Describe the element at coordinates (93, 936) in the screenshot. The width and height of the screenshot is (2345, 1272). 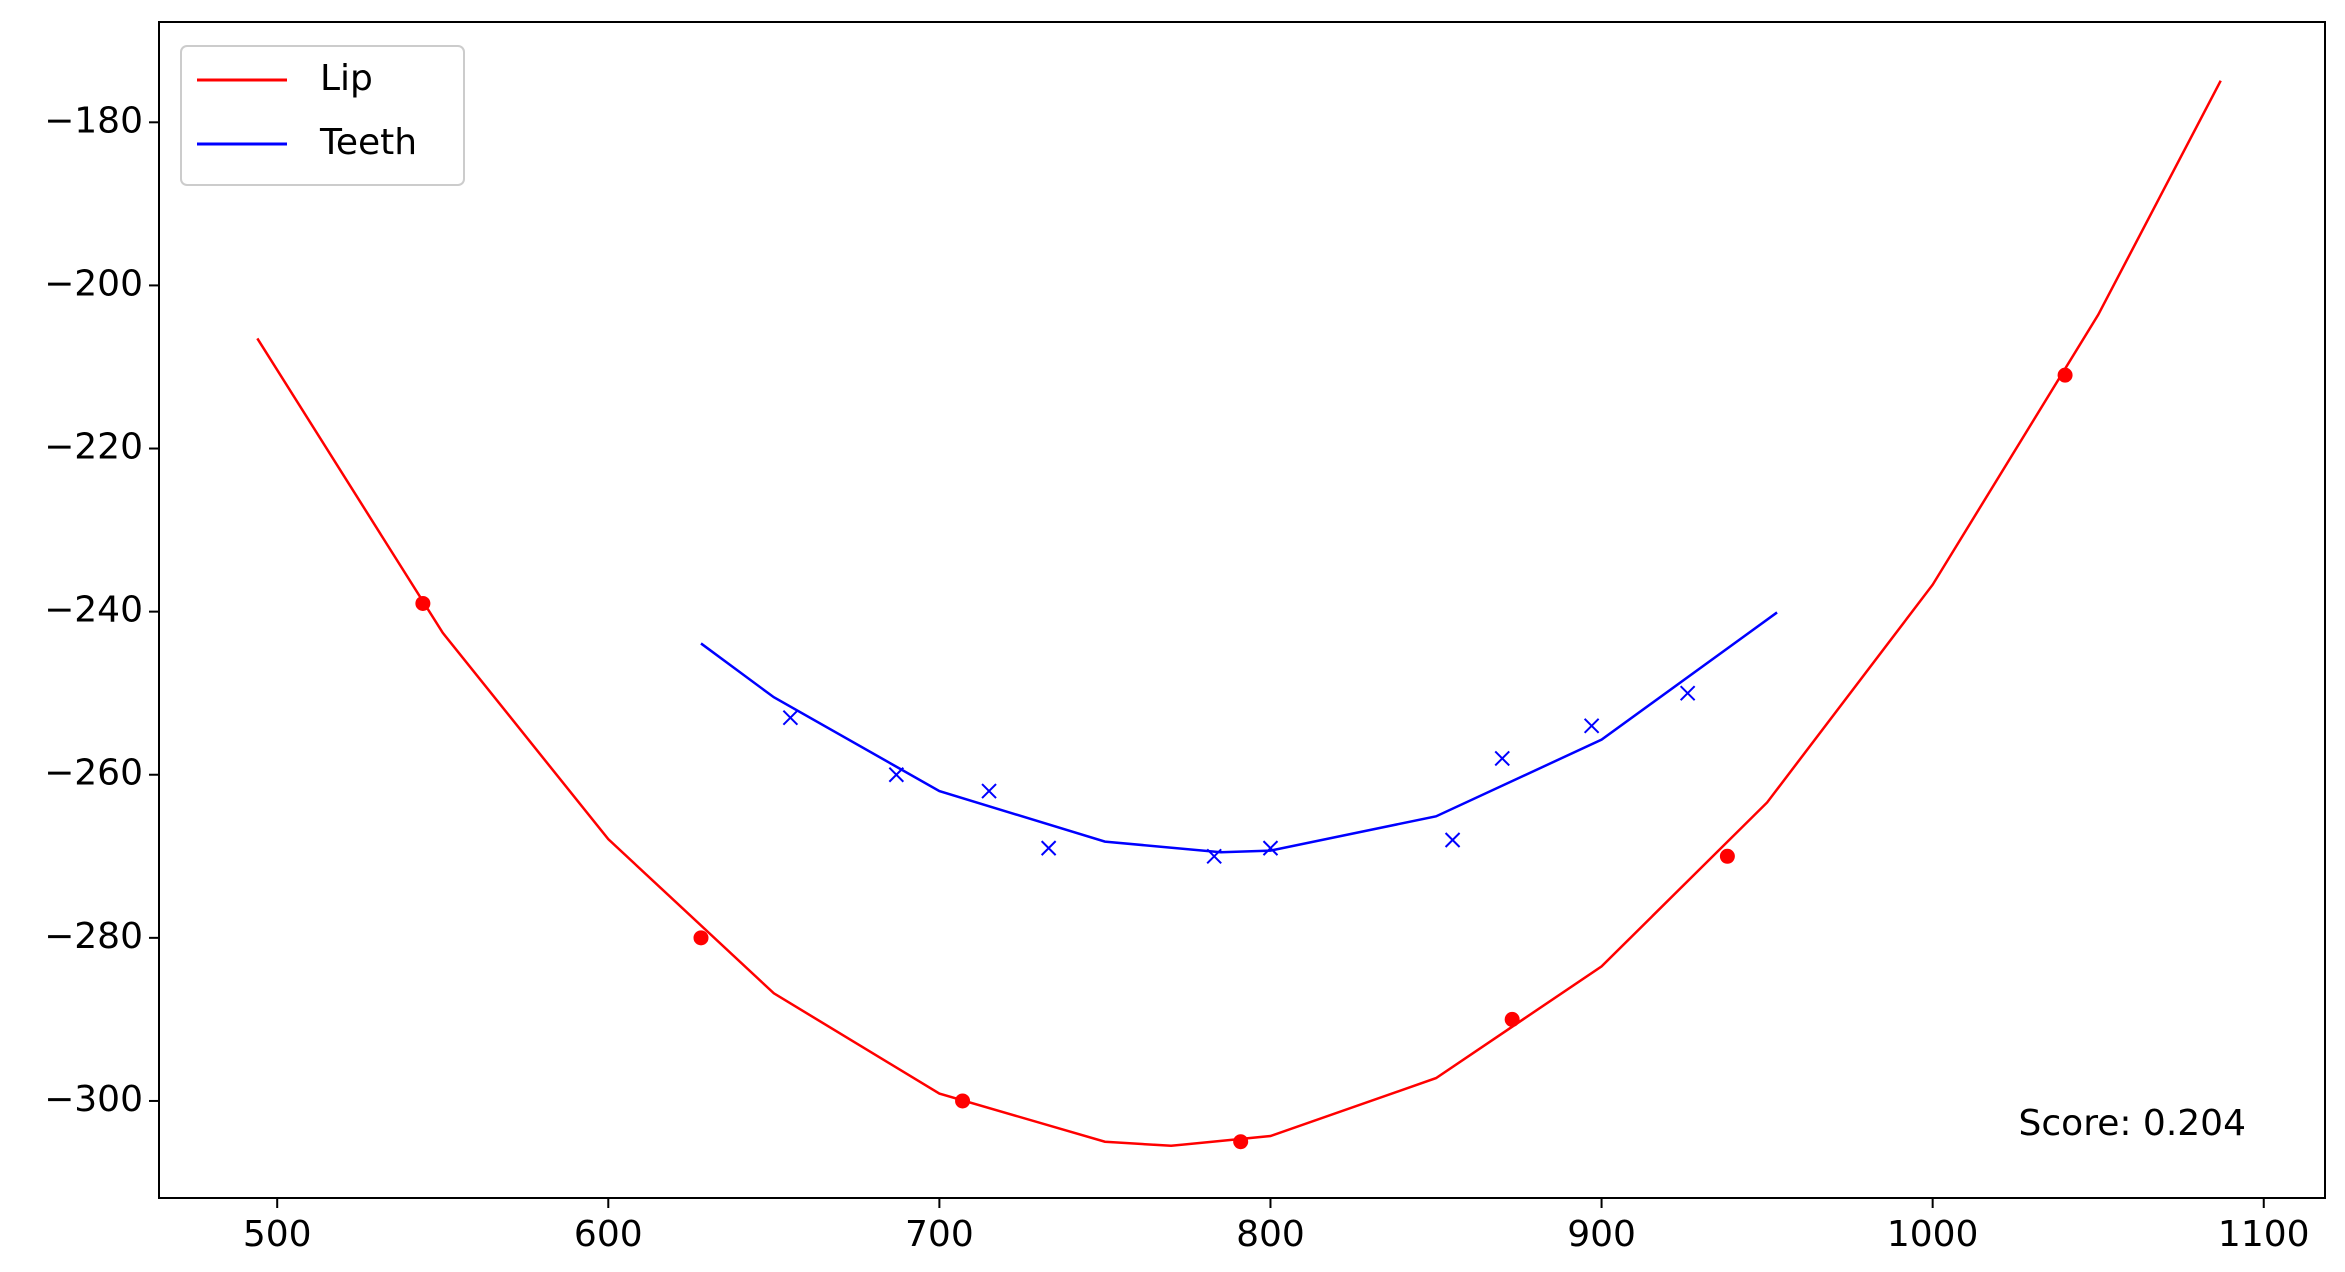
I see `y-tick-label: −280` at that location.